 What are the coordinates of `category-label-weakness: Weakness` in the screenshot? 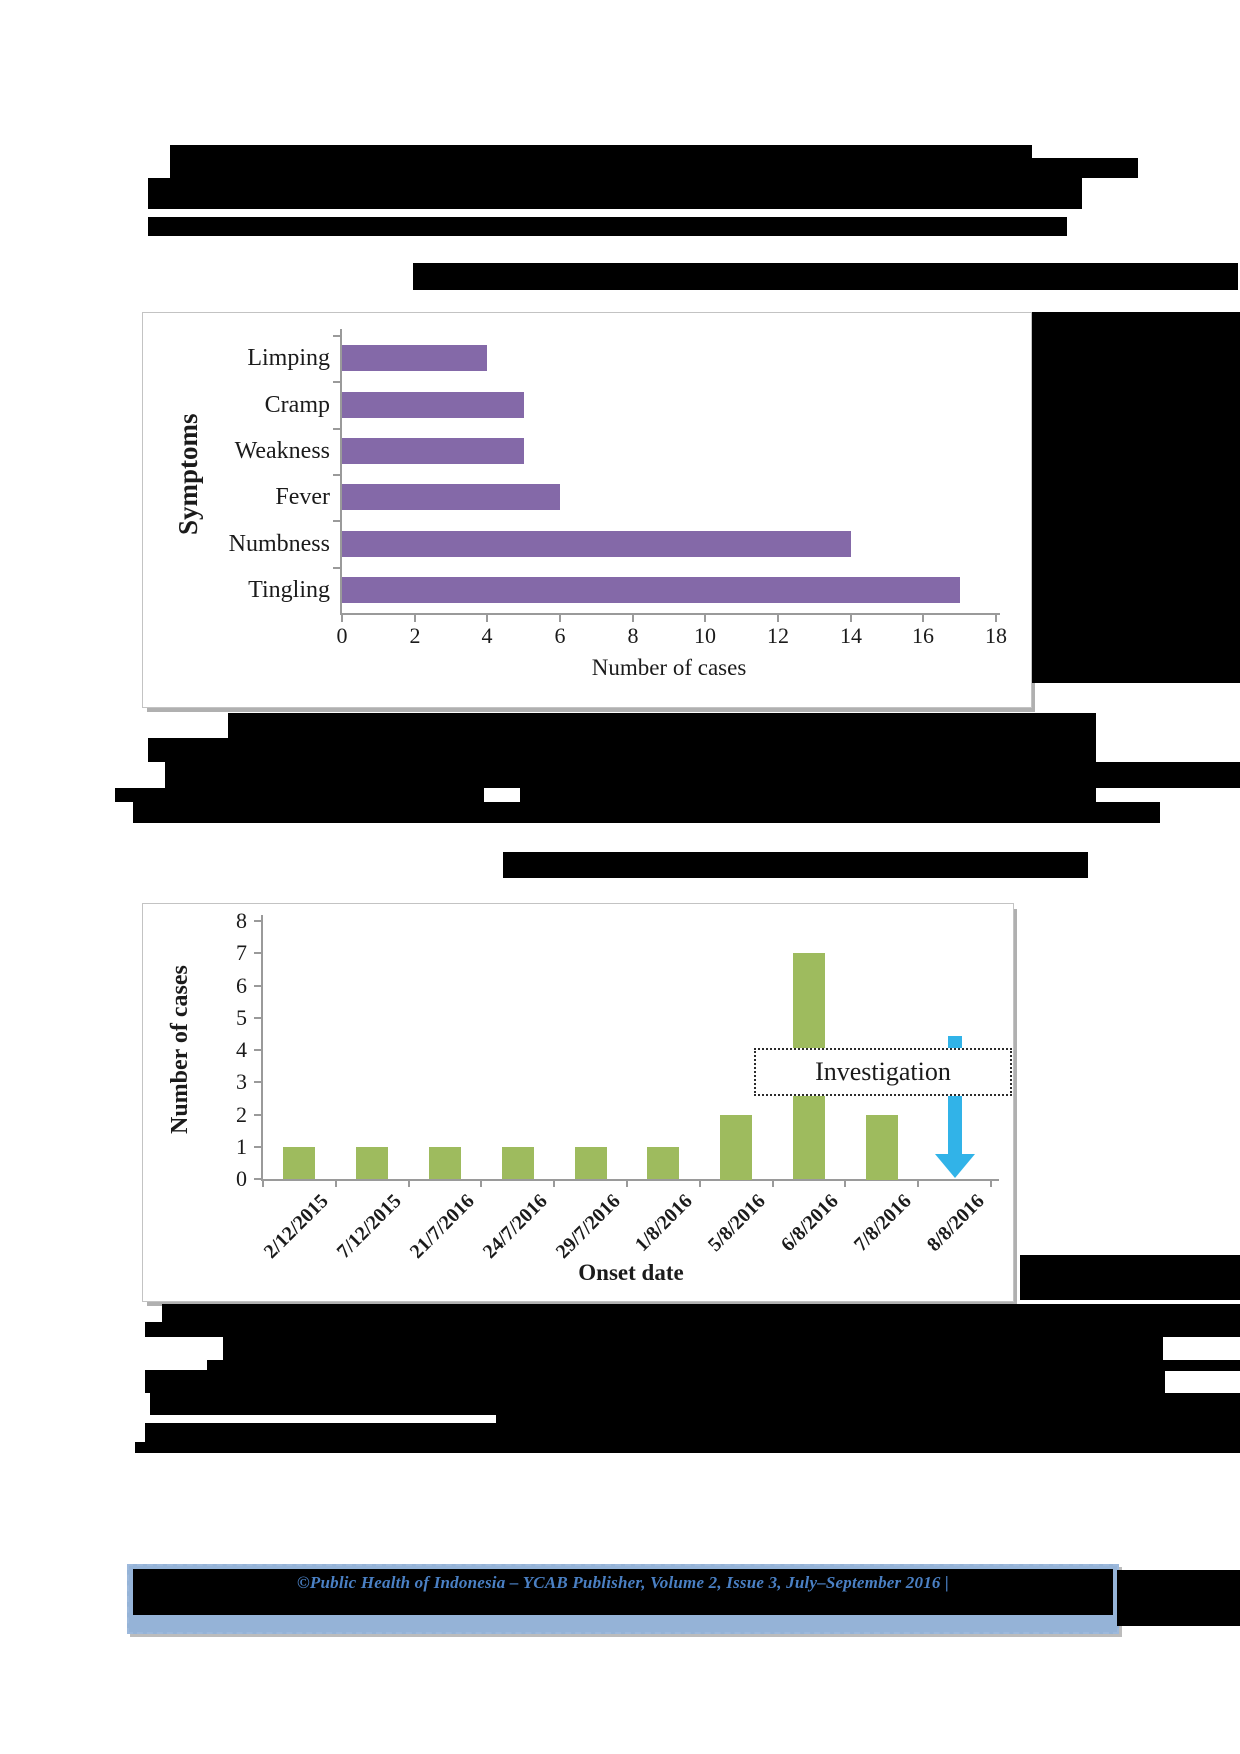 It's located at (282, 451).